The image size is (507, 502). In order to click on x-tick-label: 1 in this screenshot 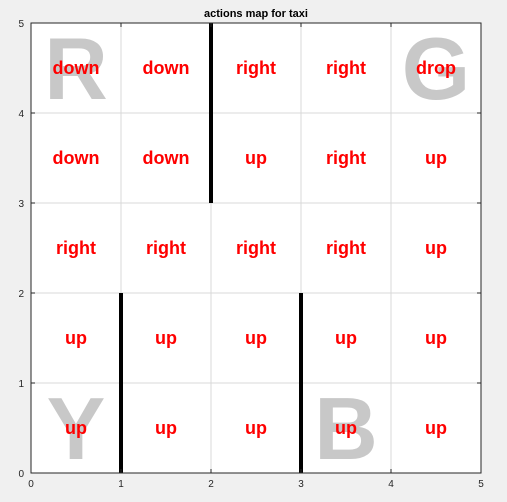, I will do `click(121, 484)`.